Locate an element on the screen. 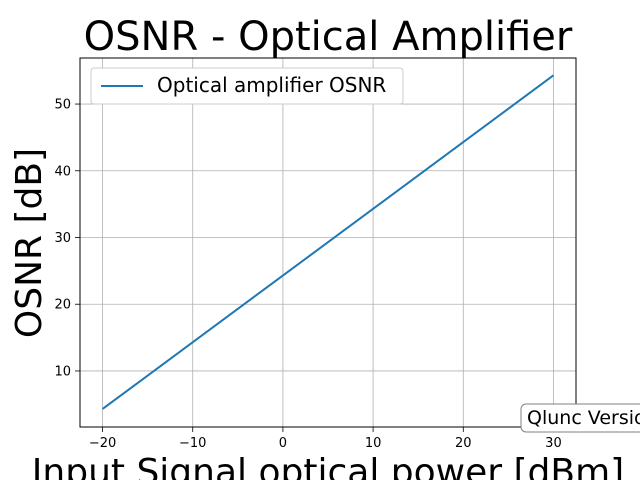 Image resolution: width=640 pixels, height=480 pixels. x-axis-label: Input Signal optical power [dBm] is located at coordinates (328, 466).